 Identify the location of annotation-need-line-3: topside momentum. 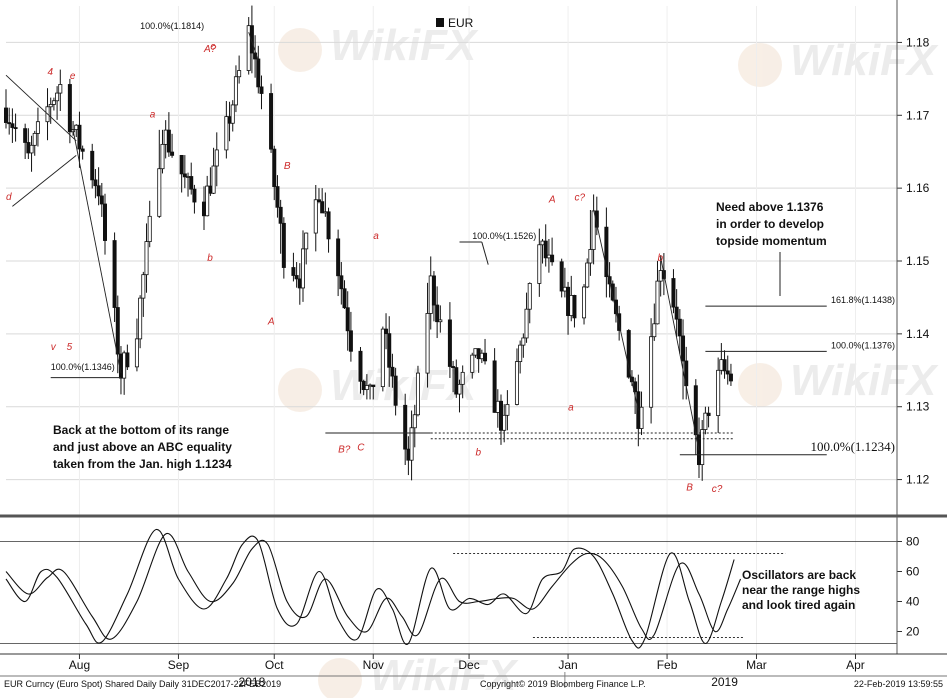
(771, 241).